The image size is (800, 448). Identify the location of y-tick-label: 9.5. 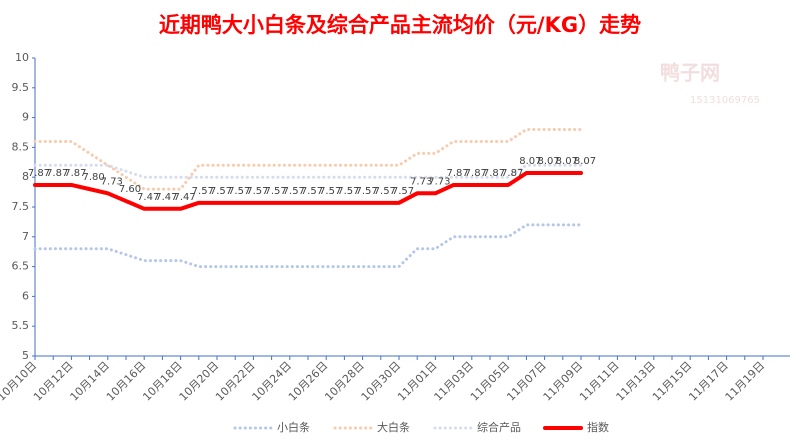
(21, 87).